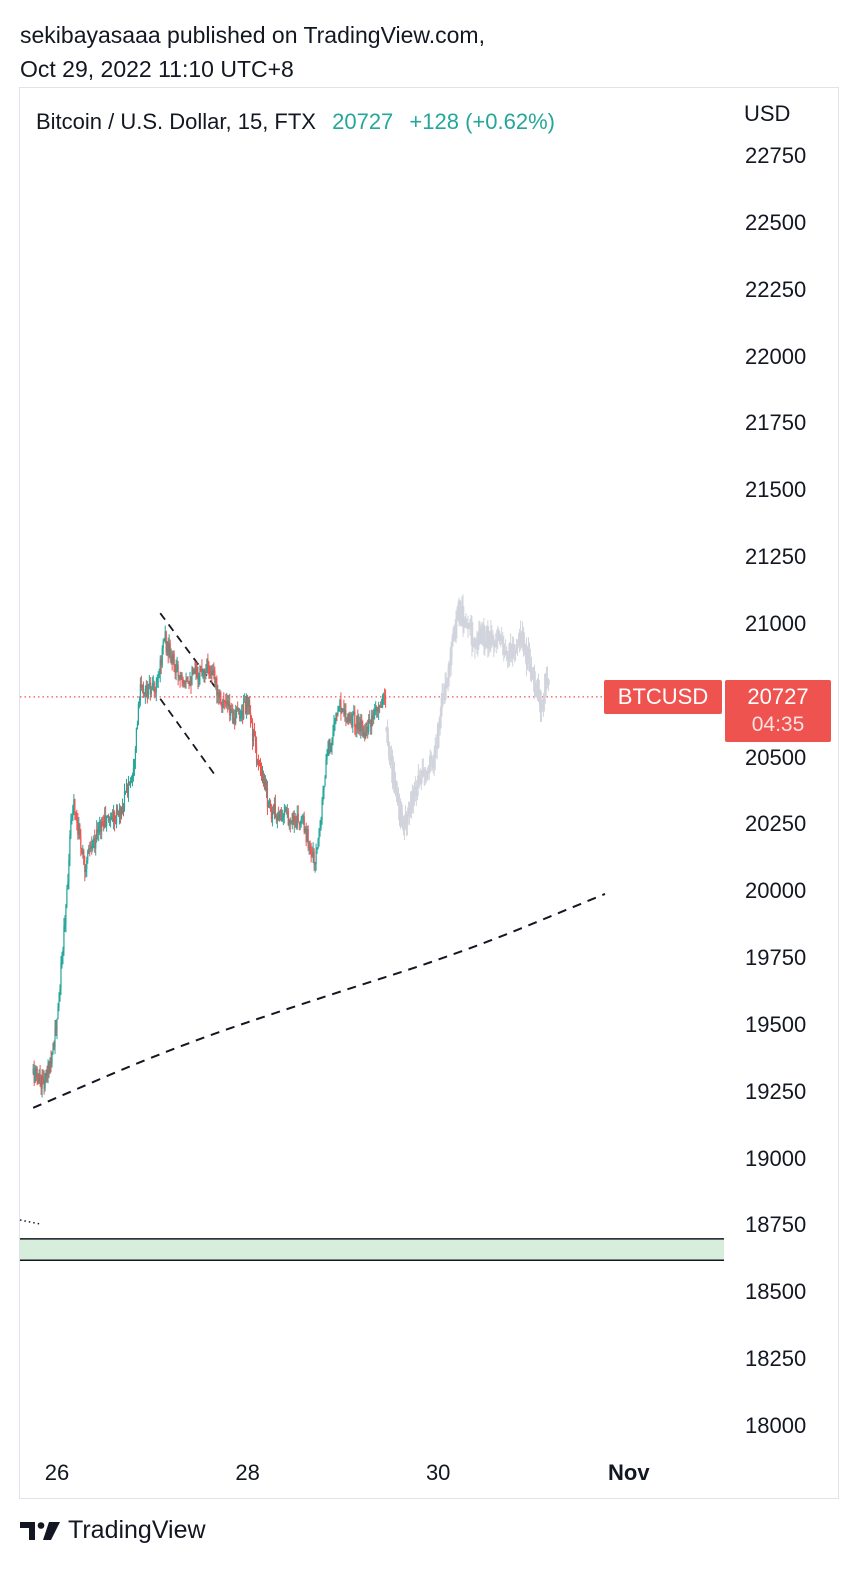 This screenshot has height=1584, width=868. What do you see at coordinates (438, 1472) in the screenshot?
I see `time-tick-label: 30` at bounding box center [438, 1472].